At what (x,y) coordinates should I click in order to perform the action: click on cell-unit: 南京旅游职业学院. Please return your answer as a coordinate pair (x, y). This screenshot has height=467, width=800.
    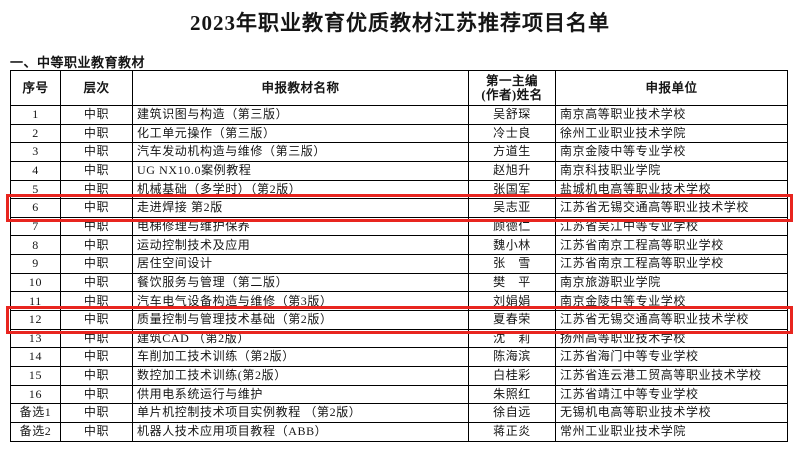
    Looking at the image, I should click on (671, 282).